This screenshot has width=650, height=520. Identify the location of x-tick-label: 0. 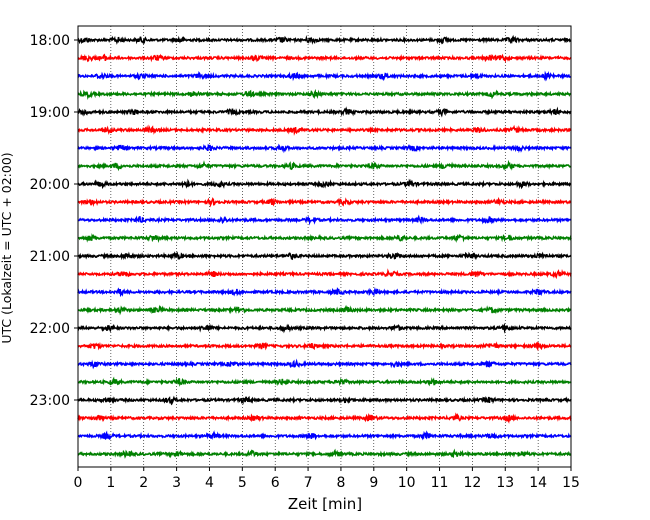
(78, 483).